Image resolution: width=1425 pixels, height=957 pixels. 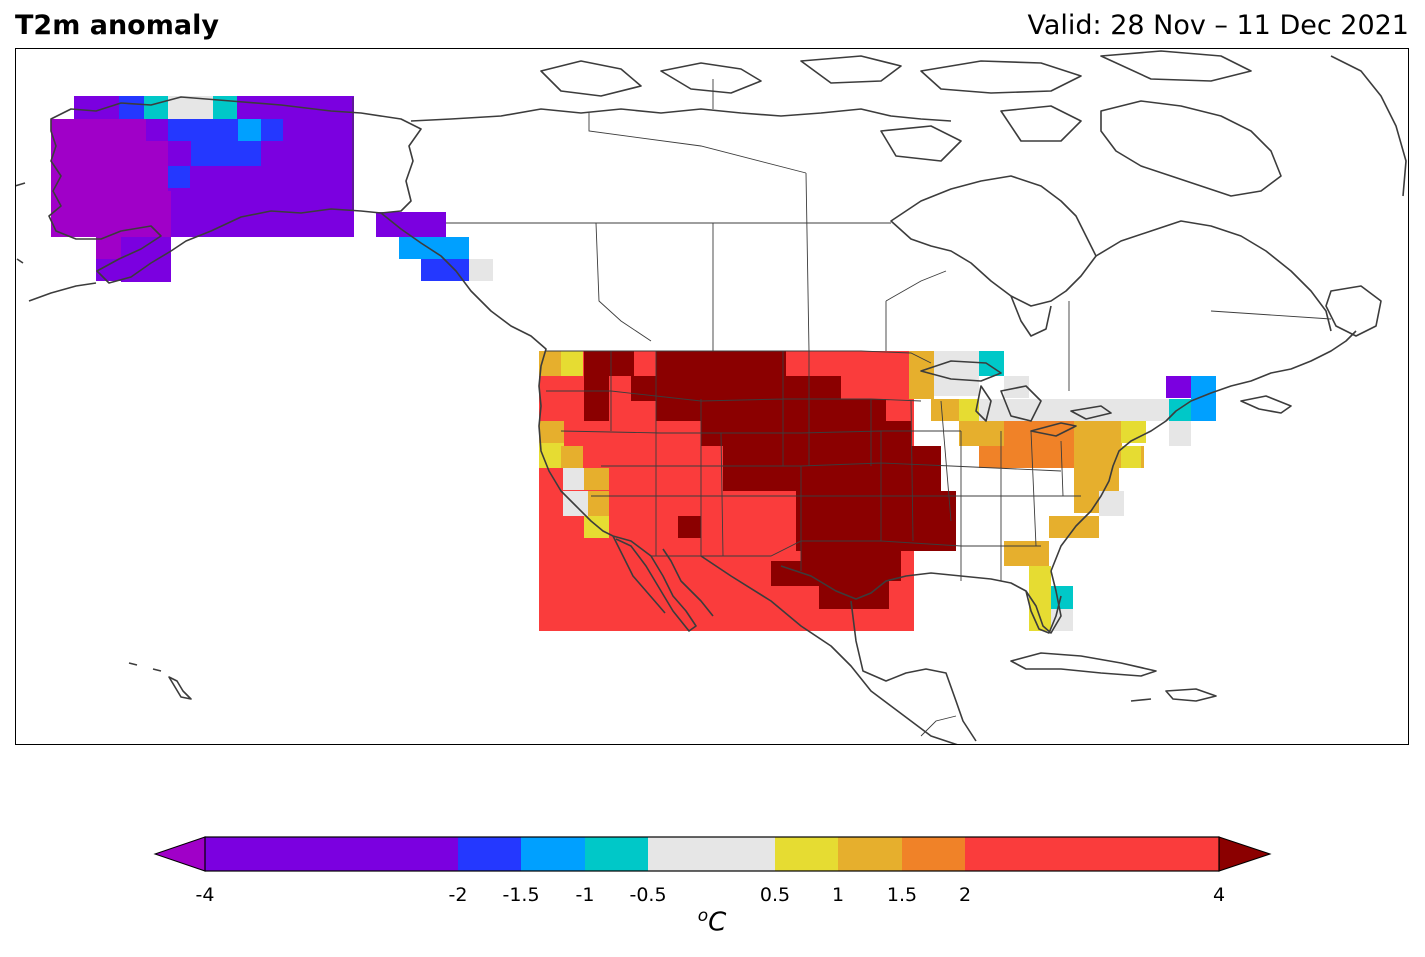 I want to click on us-states, so click(x=813, y=466).